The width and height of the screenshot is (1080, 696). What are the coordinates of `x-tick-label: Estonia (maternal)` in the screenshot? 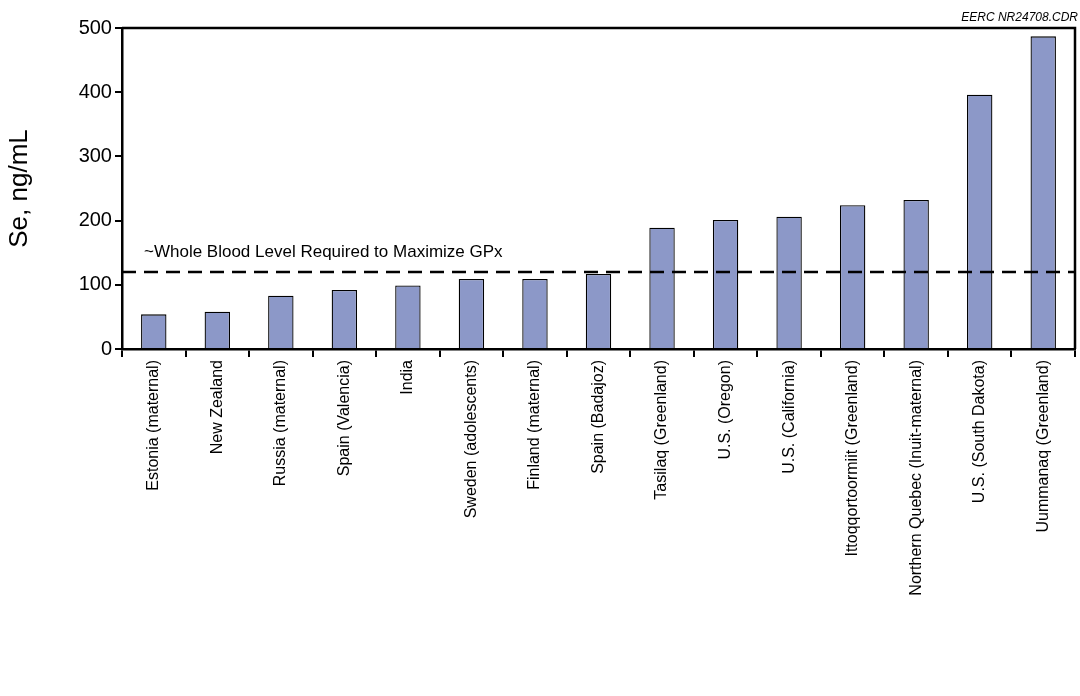 It's located at (153, 425).